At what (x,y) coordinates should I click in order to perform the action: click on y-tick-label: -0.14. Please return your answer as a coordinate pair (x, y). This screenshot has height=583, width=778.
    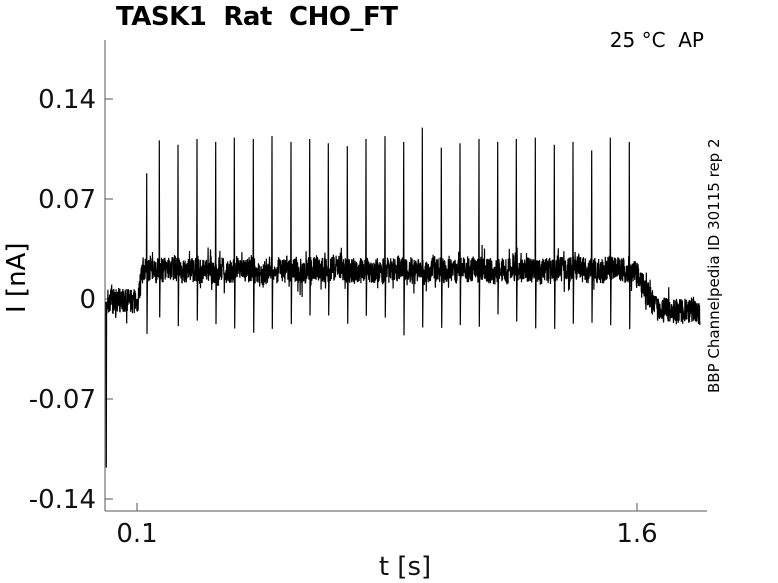
    Looking at the image, I should click on (62, 500).